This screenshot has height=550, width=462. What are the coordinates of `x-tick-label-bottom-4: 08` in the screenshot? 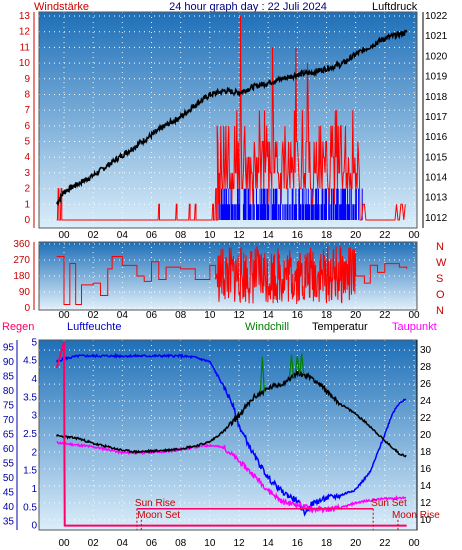 It's located at (181, 543).